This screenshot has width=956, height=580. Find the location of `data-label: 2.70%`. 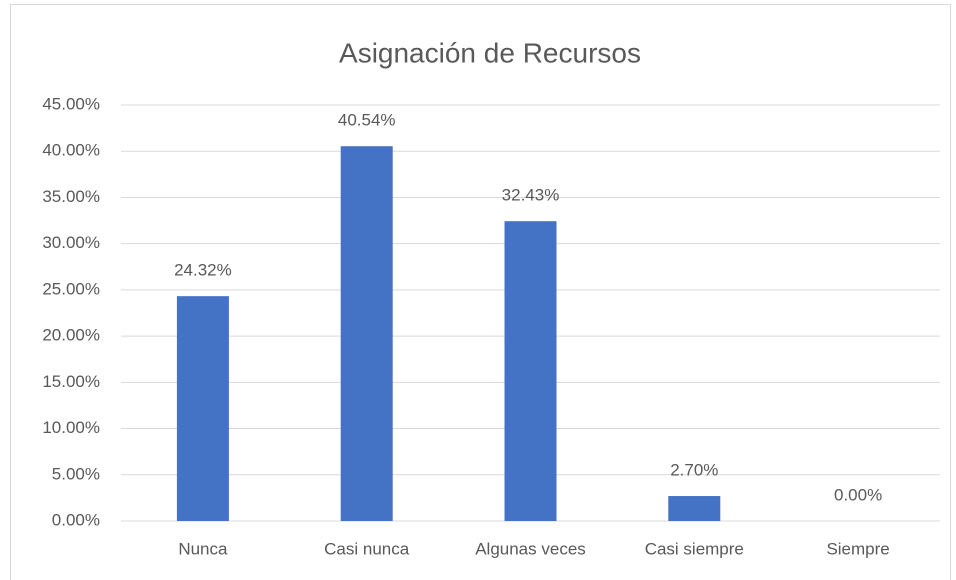

data-label: 2.70% is located at coordinates (694, 470).